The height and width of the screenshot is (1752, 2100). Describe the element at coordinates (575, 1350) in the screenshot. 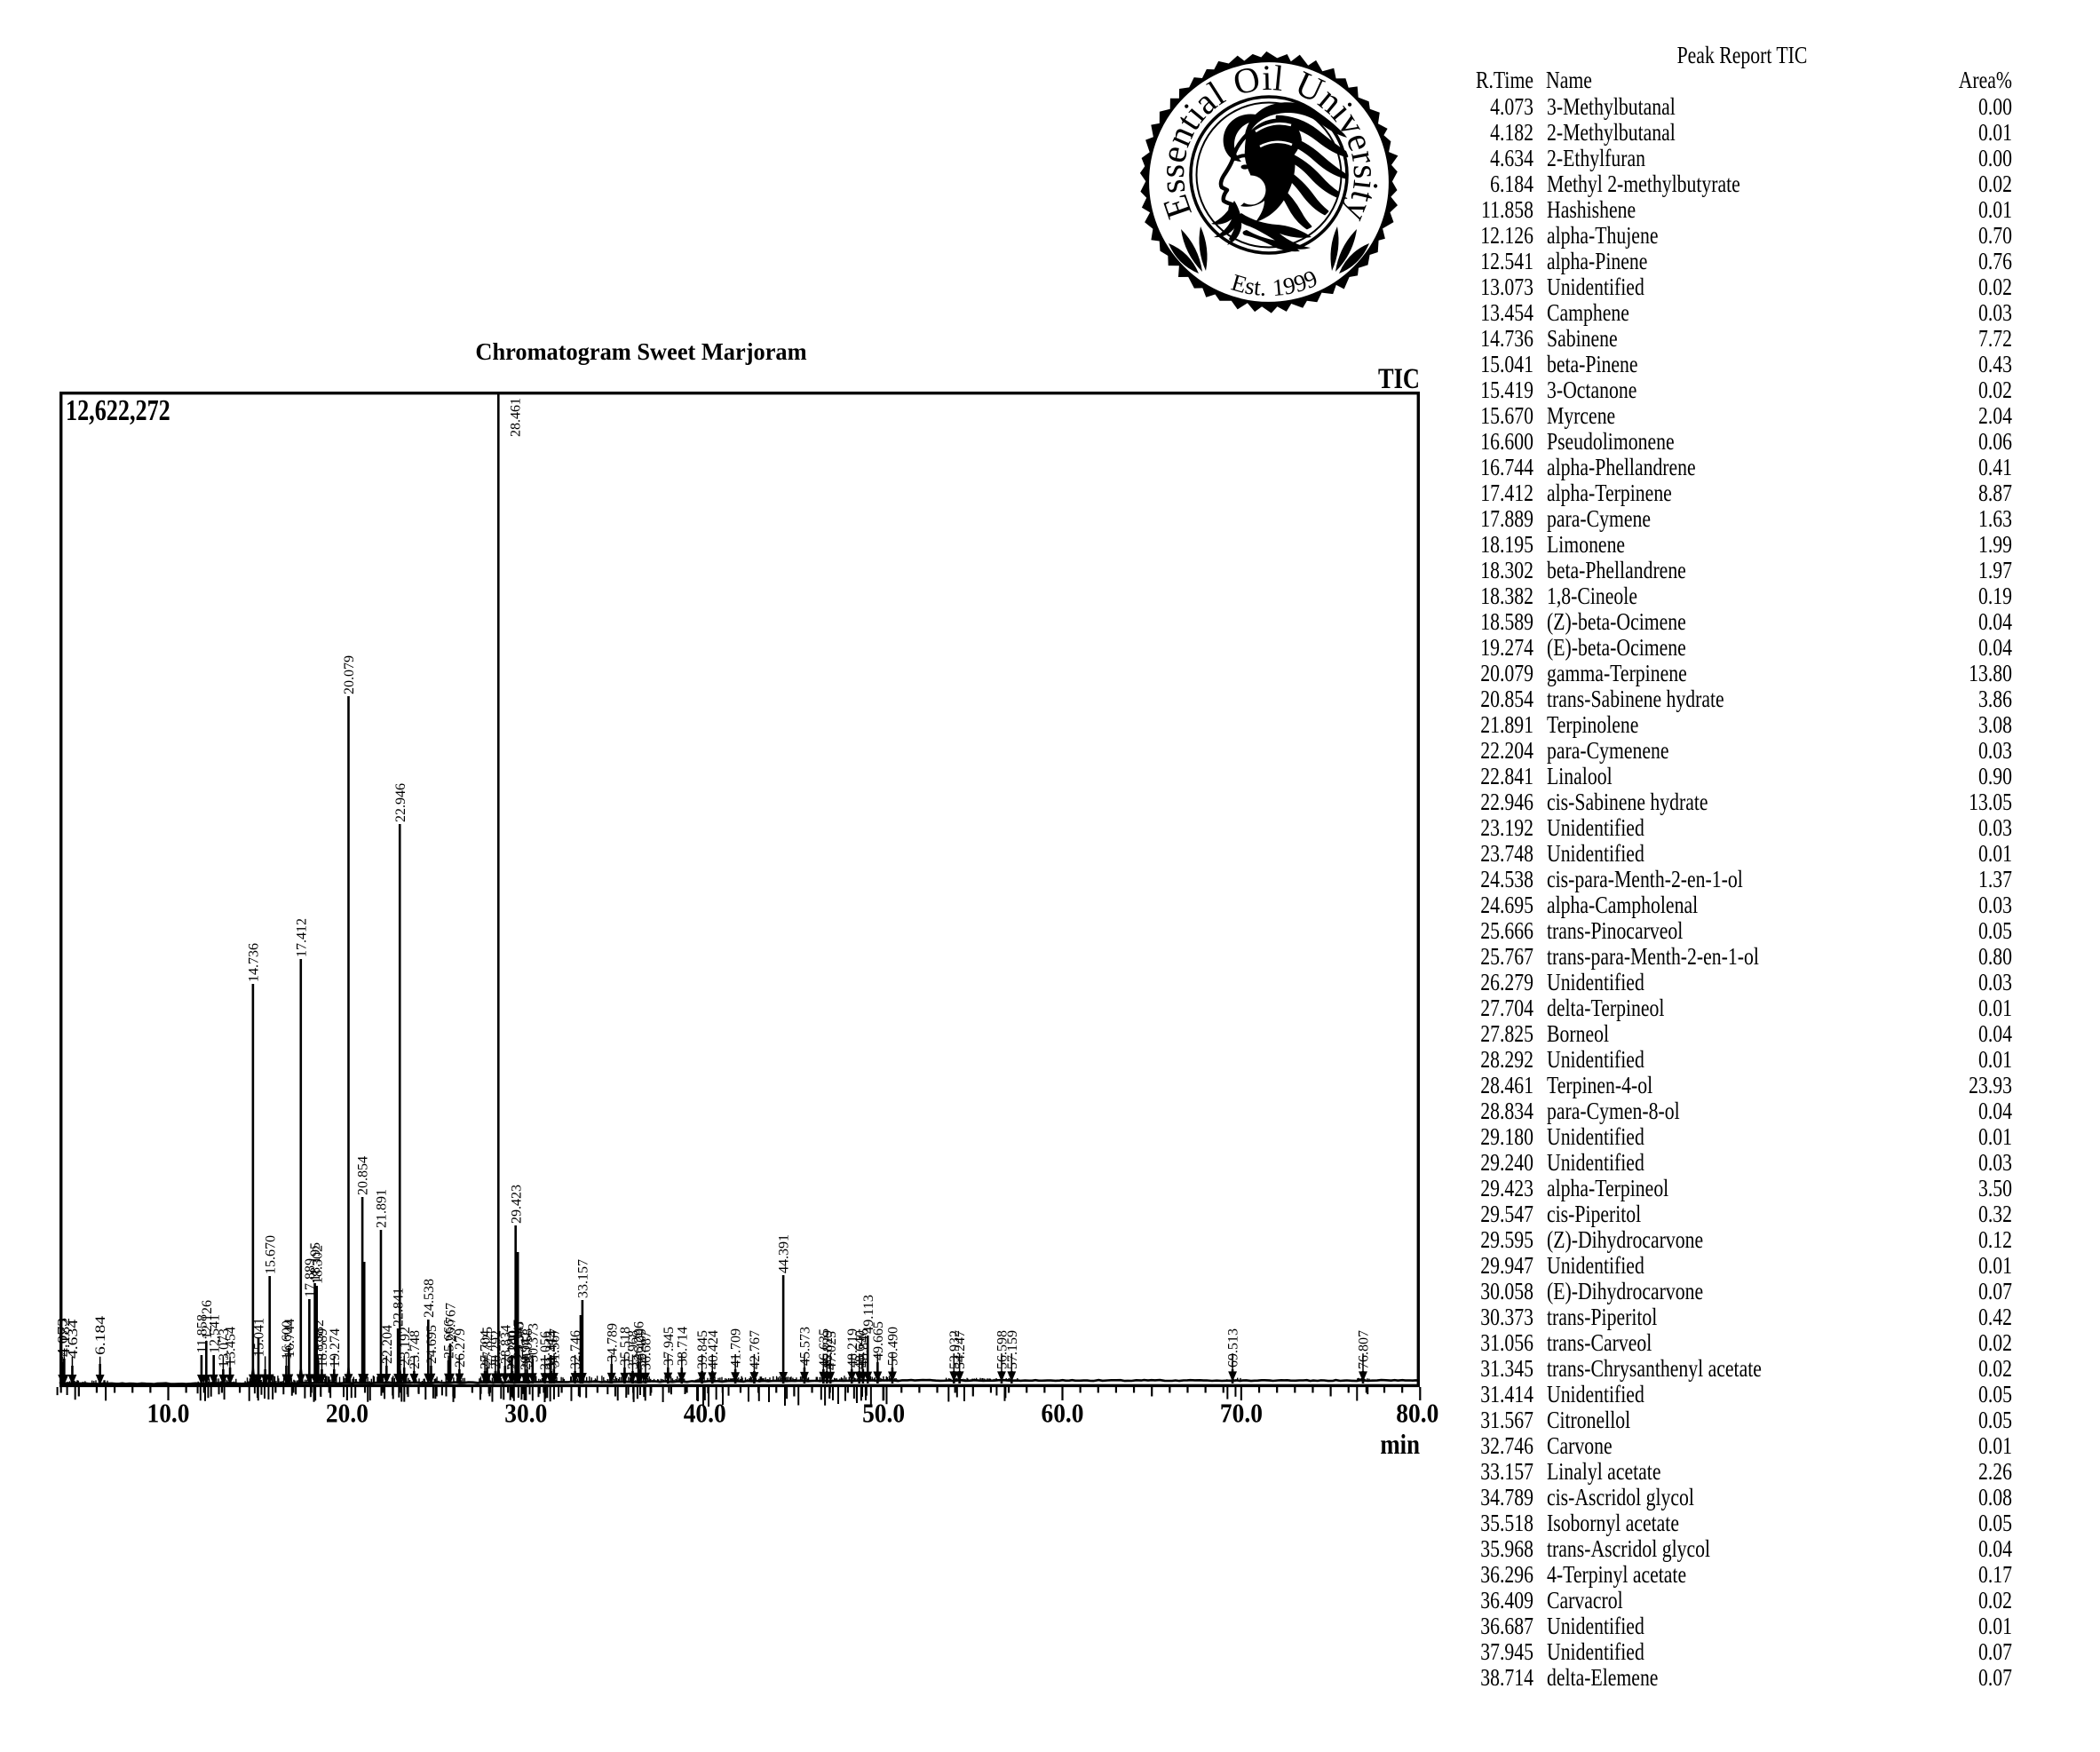

I see `svg-text: 32.746` at that location.